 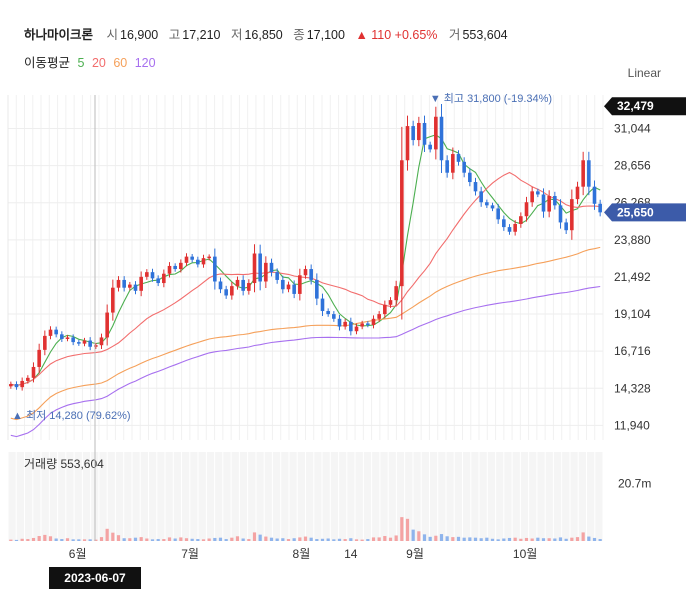 I want to click on price-tick-label: 21,492, so click(x=632, y=277).